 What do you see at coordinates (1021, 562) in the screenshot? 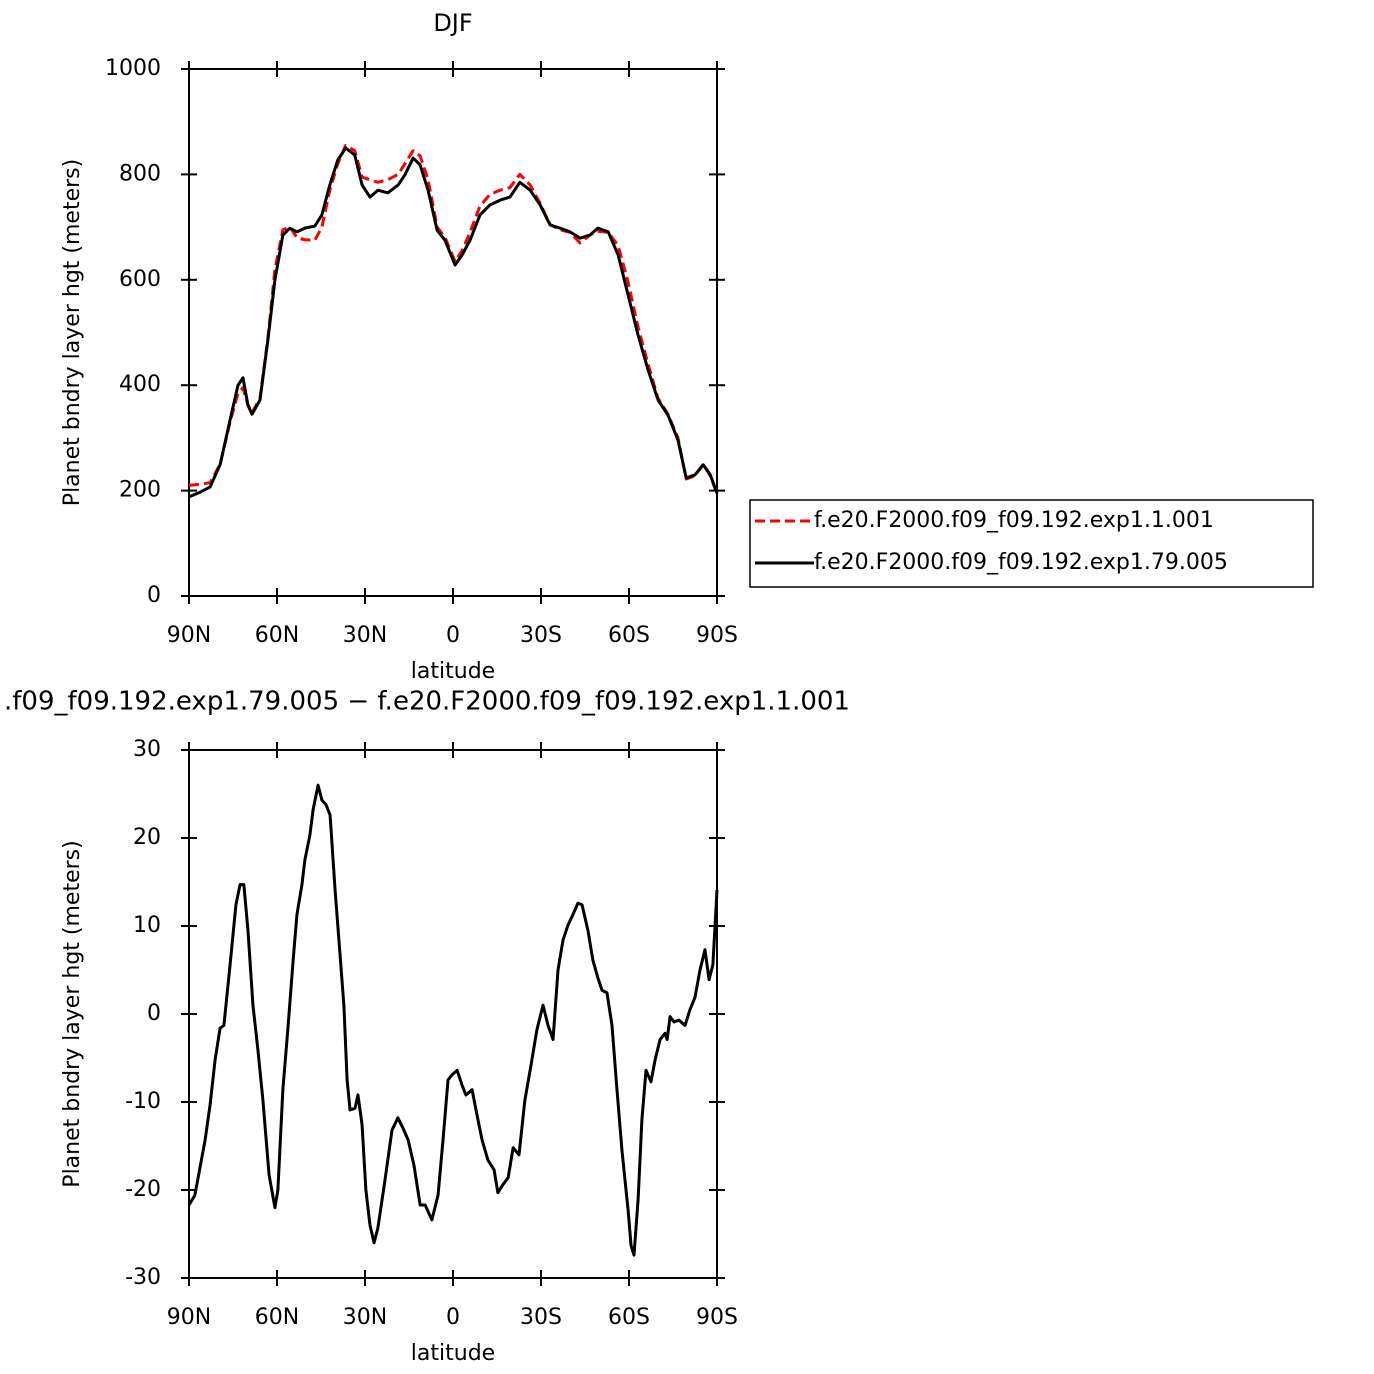
I see `legend-label: f.e20.F2000.f09_f09.192.exp1.79.005` at bounding box center [1021, 562].